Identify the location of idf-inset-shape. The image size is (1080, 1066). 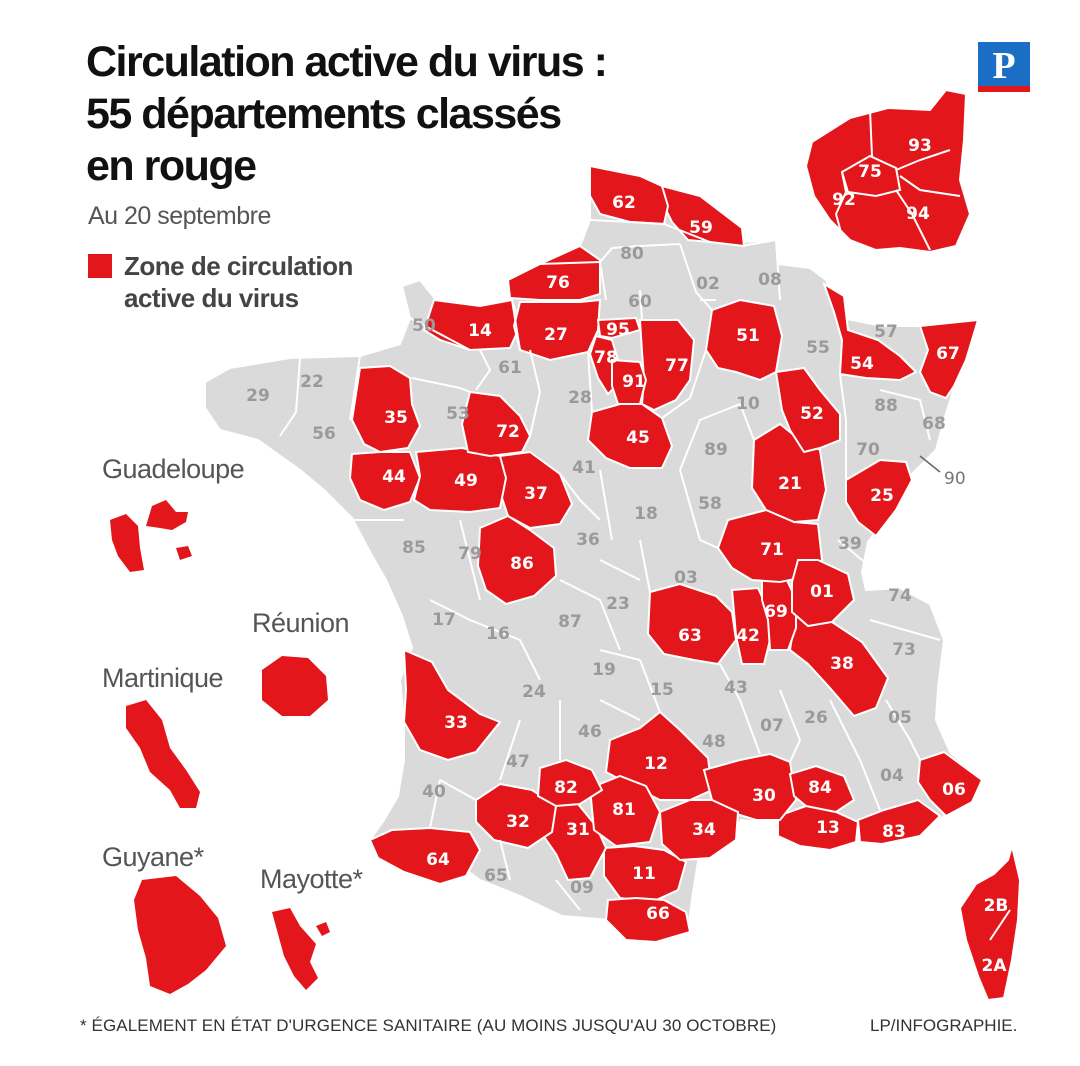
(888, 171).